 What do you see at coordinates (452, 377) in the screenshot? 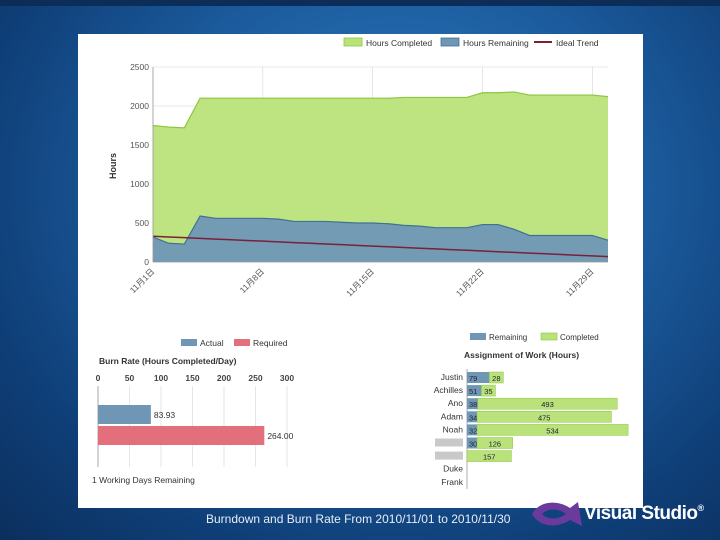
I see `assign-category-label: Justin` at bounding box center [452, 377].